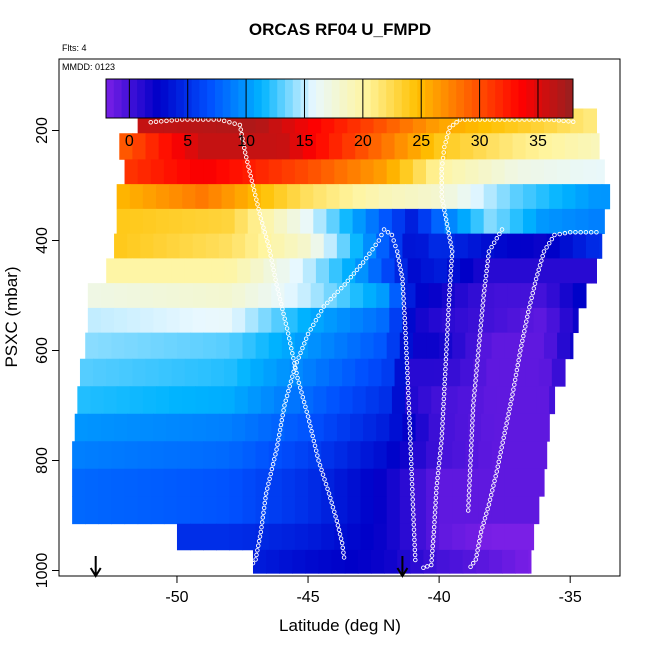  Describe the element at coordinates (42, 240) in the screenshot. I see `y-tick-label: 400` at that location.